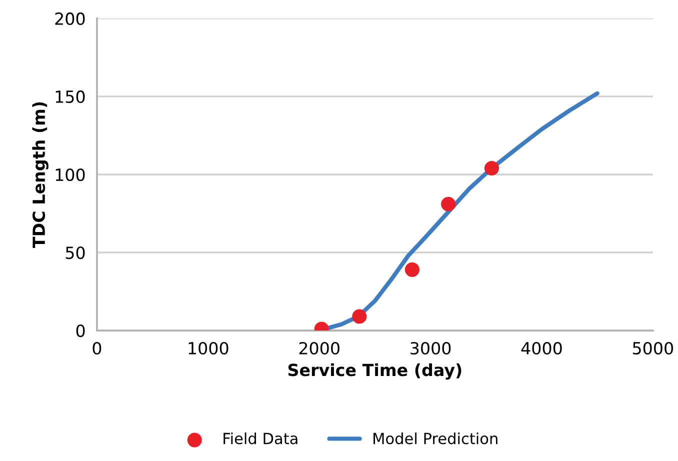  I want to click on legend-label: Model Prediction, so click(436, 438).